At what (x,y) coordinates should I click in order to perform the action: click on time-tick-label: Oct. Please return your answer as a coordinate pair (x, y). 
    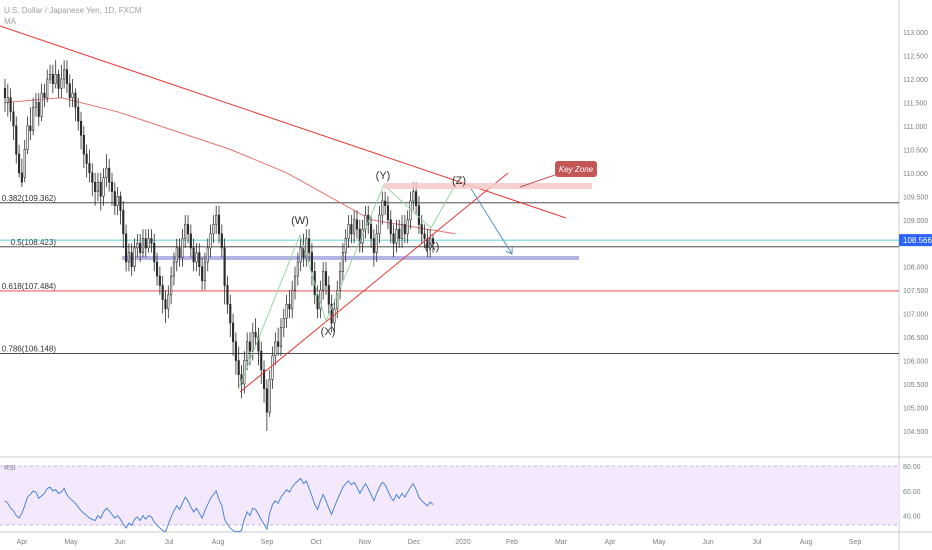
    Looking at the image, I should click on (316, 542).